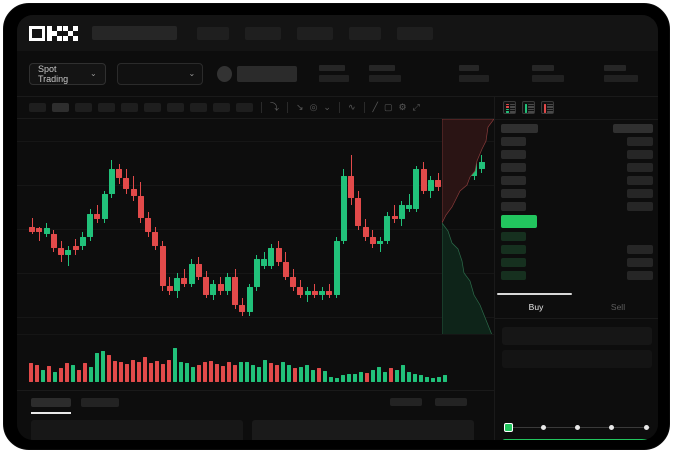 Image resolution: width=673 pixels, height=453 pixels. What do you see at coordinates (300, 107) in the screenshot?
I see `compare-icon: ↘` at bounding box center [300, 107].